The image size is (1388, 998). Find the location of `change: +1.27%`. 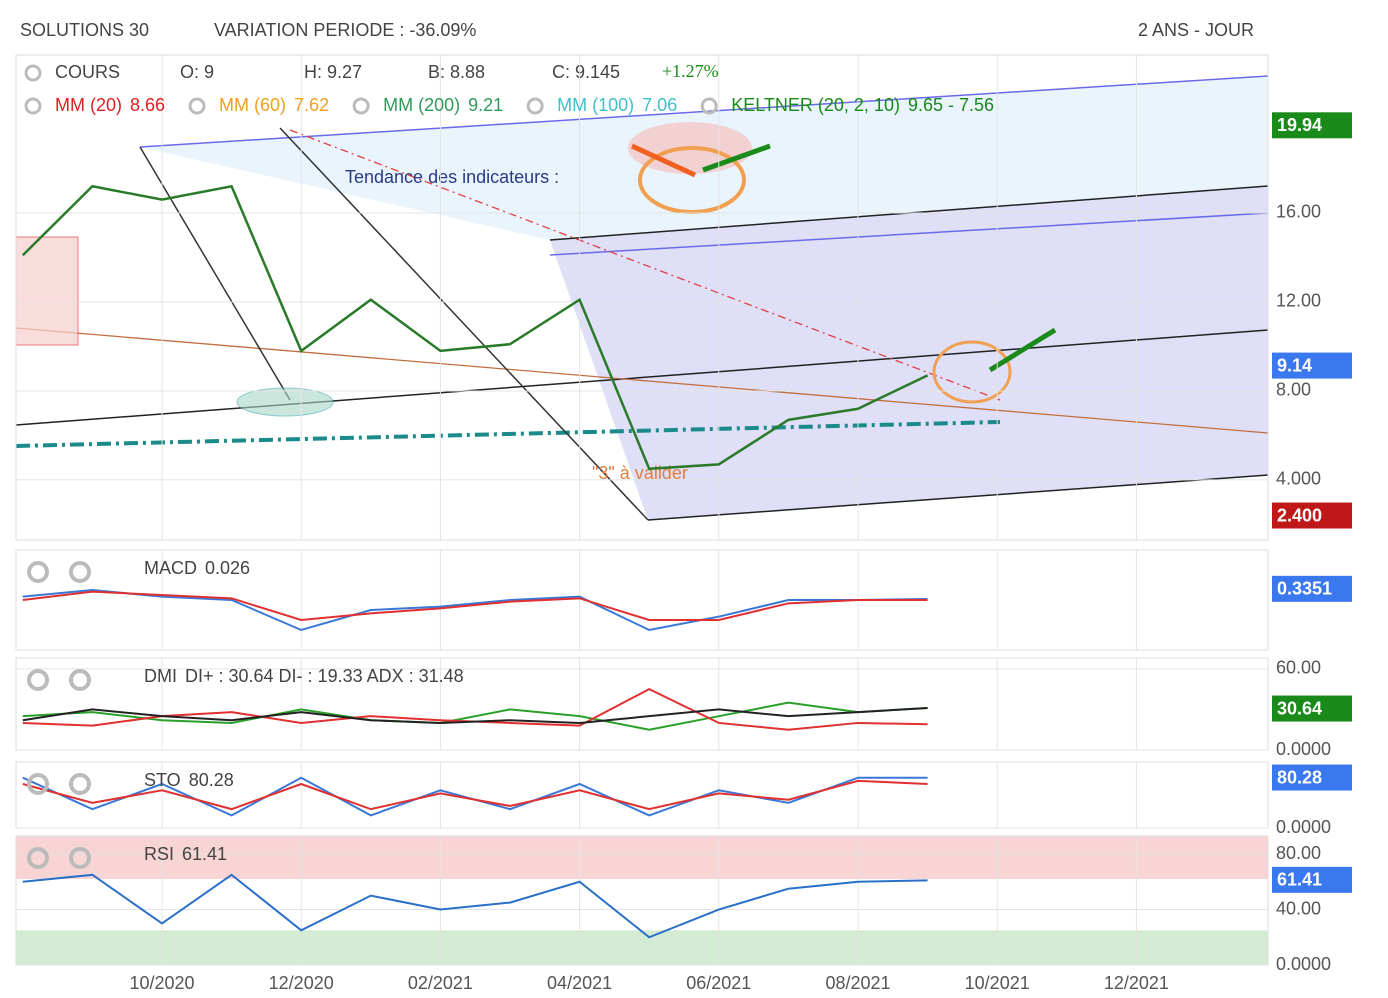

change: +1.27% is located at coordinates (690, 71).